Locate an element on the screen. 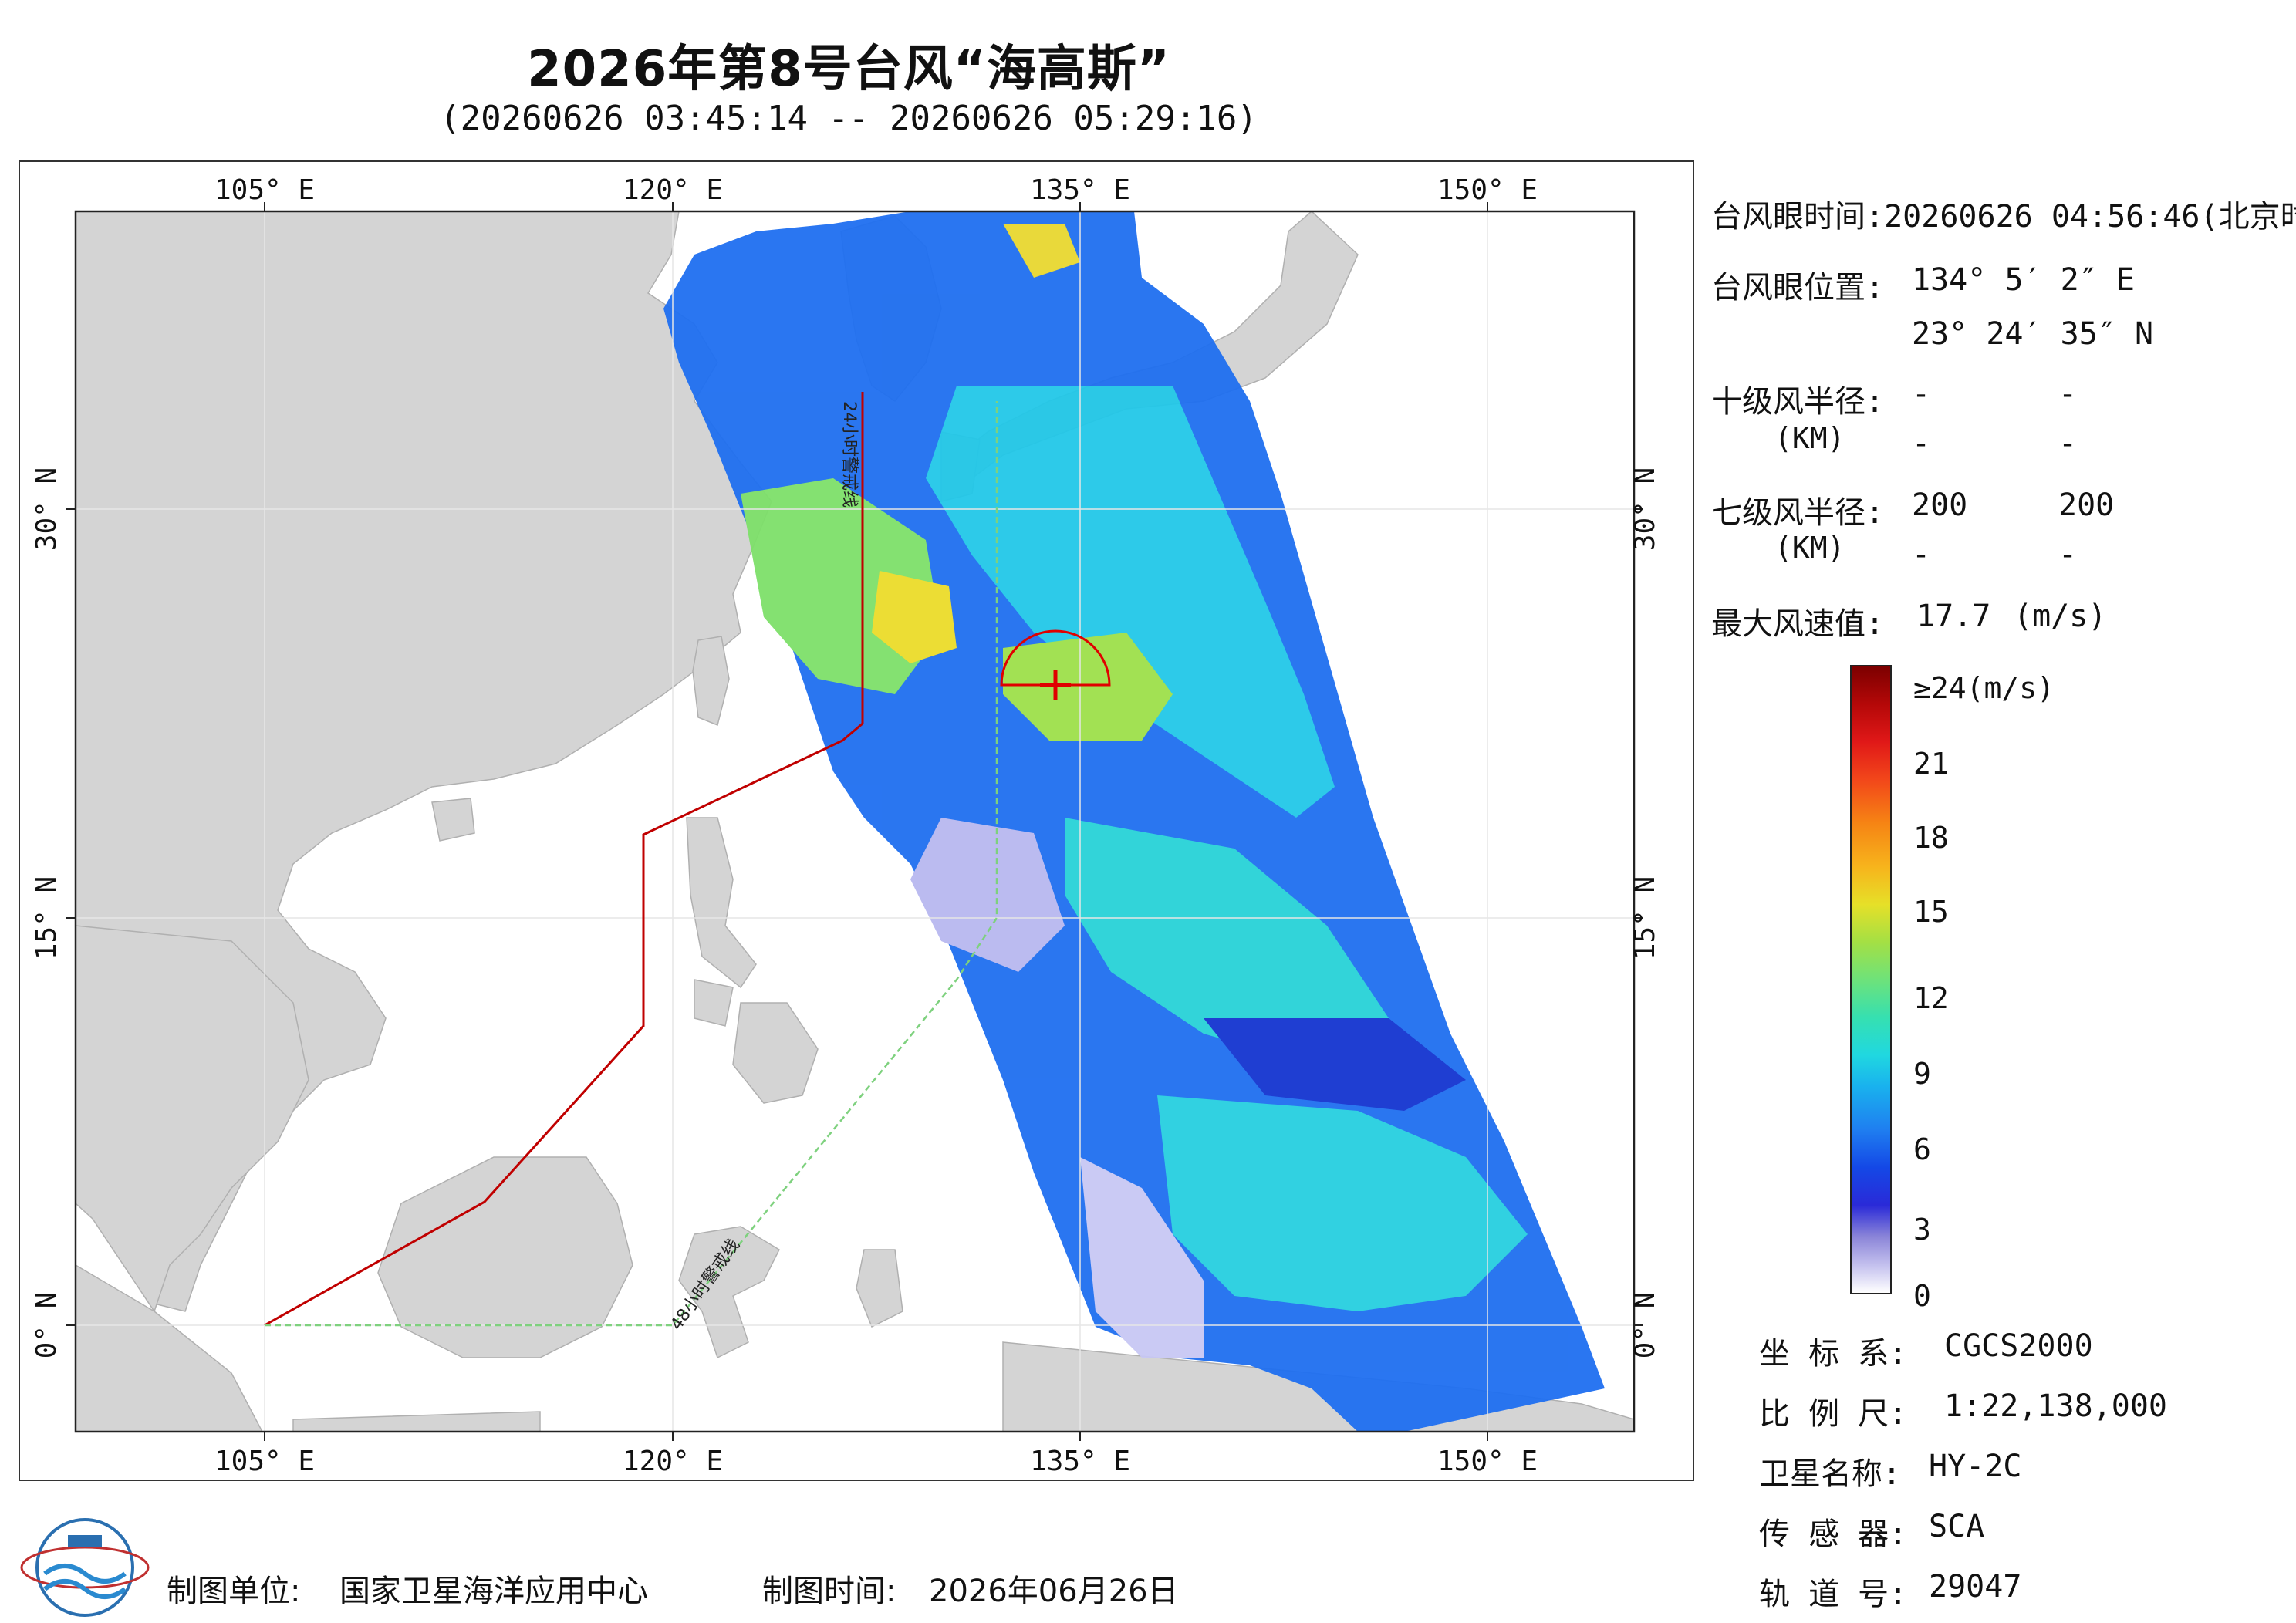 The height and width of the screenshot is (1623, 2296). eye-lat-value: 23° 24′ 35″ N is located at coordinates (2033, 334).